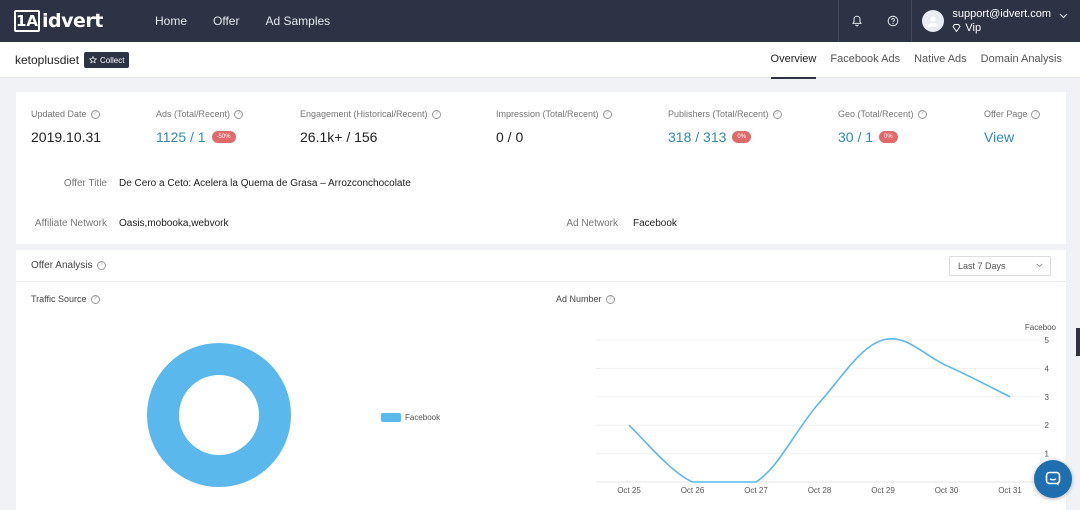 The image size is (1080, 510). Describe the element at coordinates (27, 21) in the screenshot. I see `logo-mark: 1A` at that location.